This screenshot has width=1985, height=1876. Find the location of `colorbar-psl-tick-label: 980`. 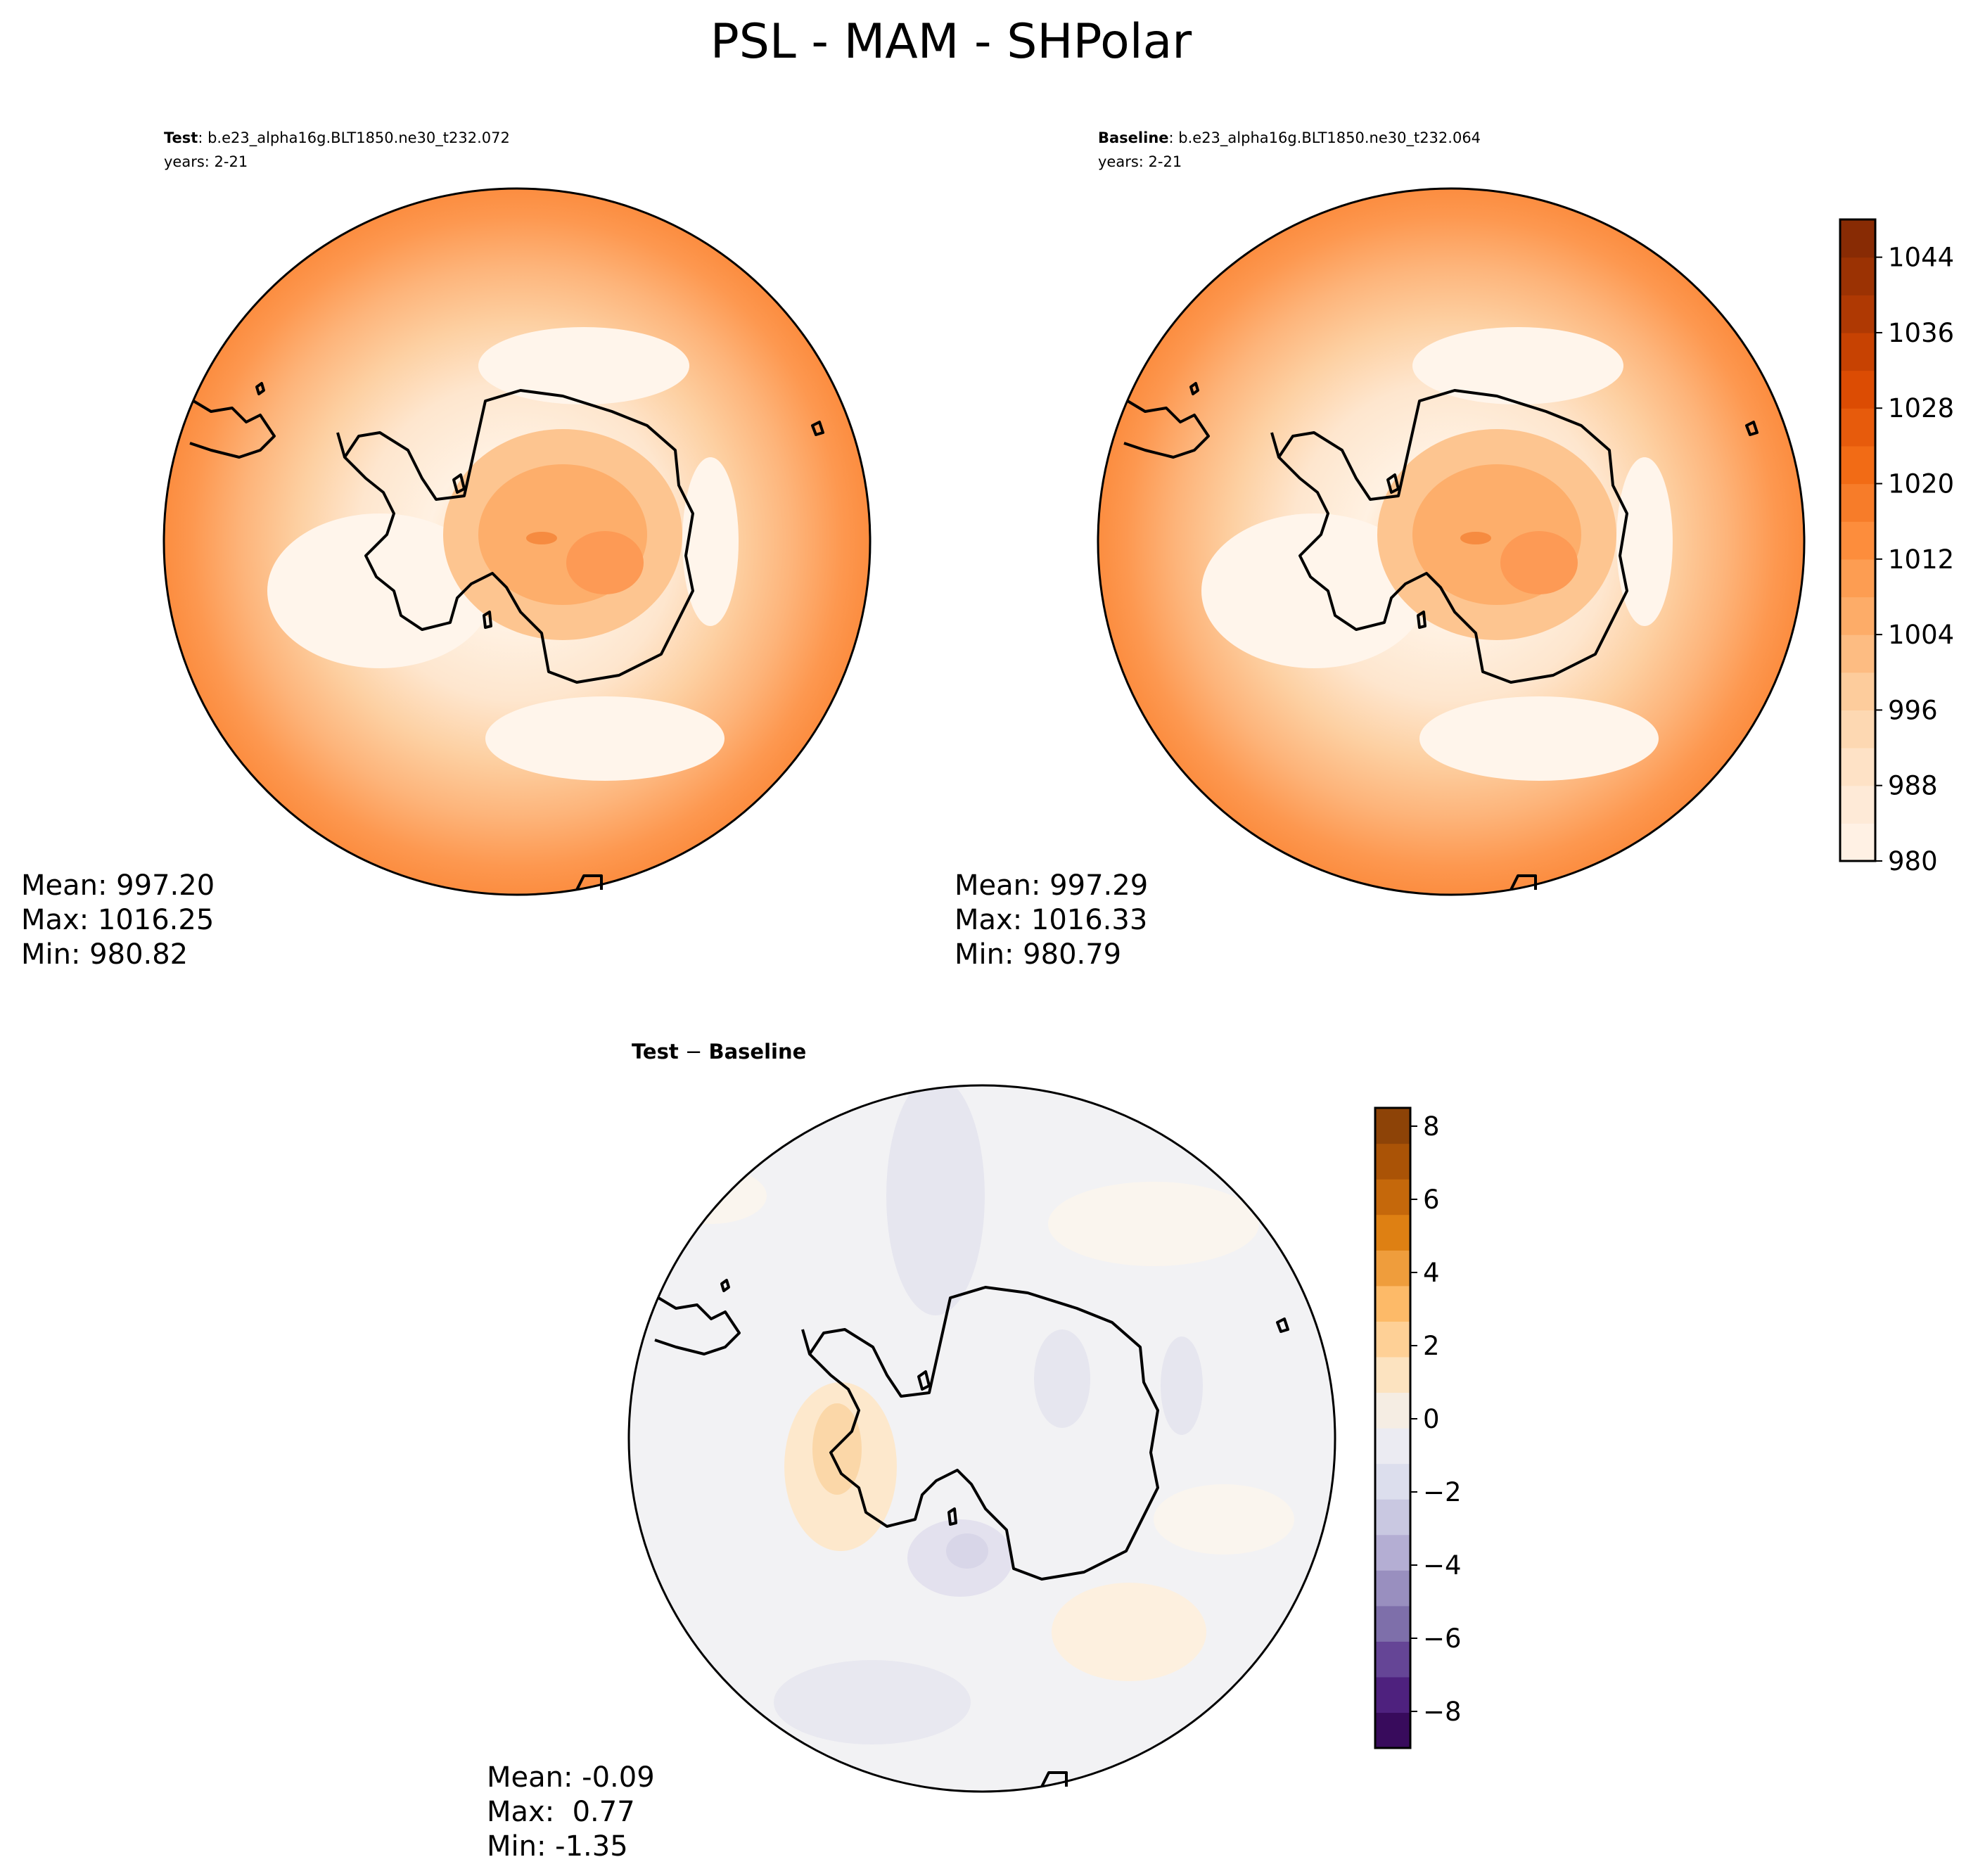

colorbar-psl-tick-label: 980 is located at coordinates (1913, 861).